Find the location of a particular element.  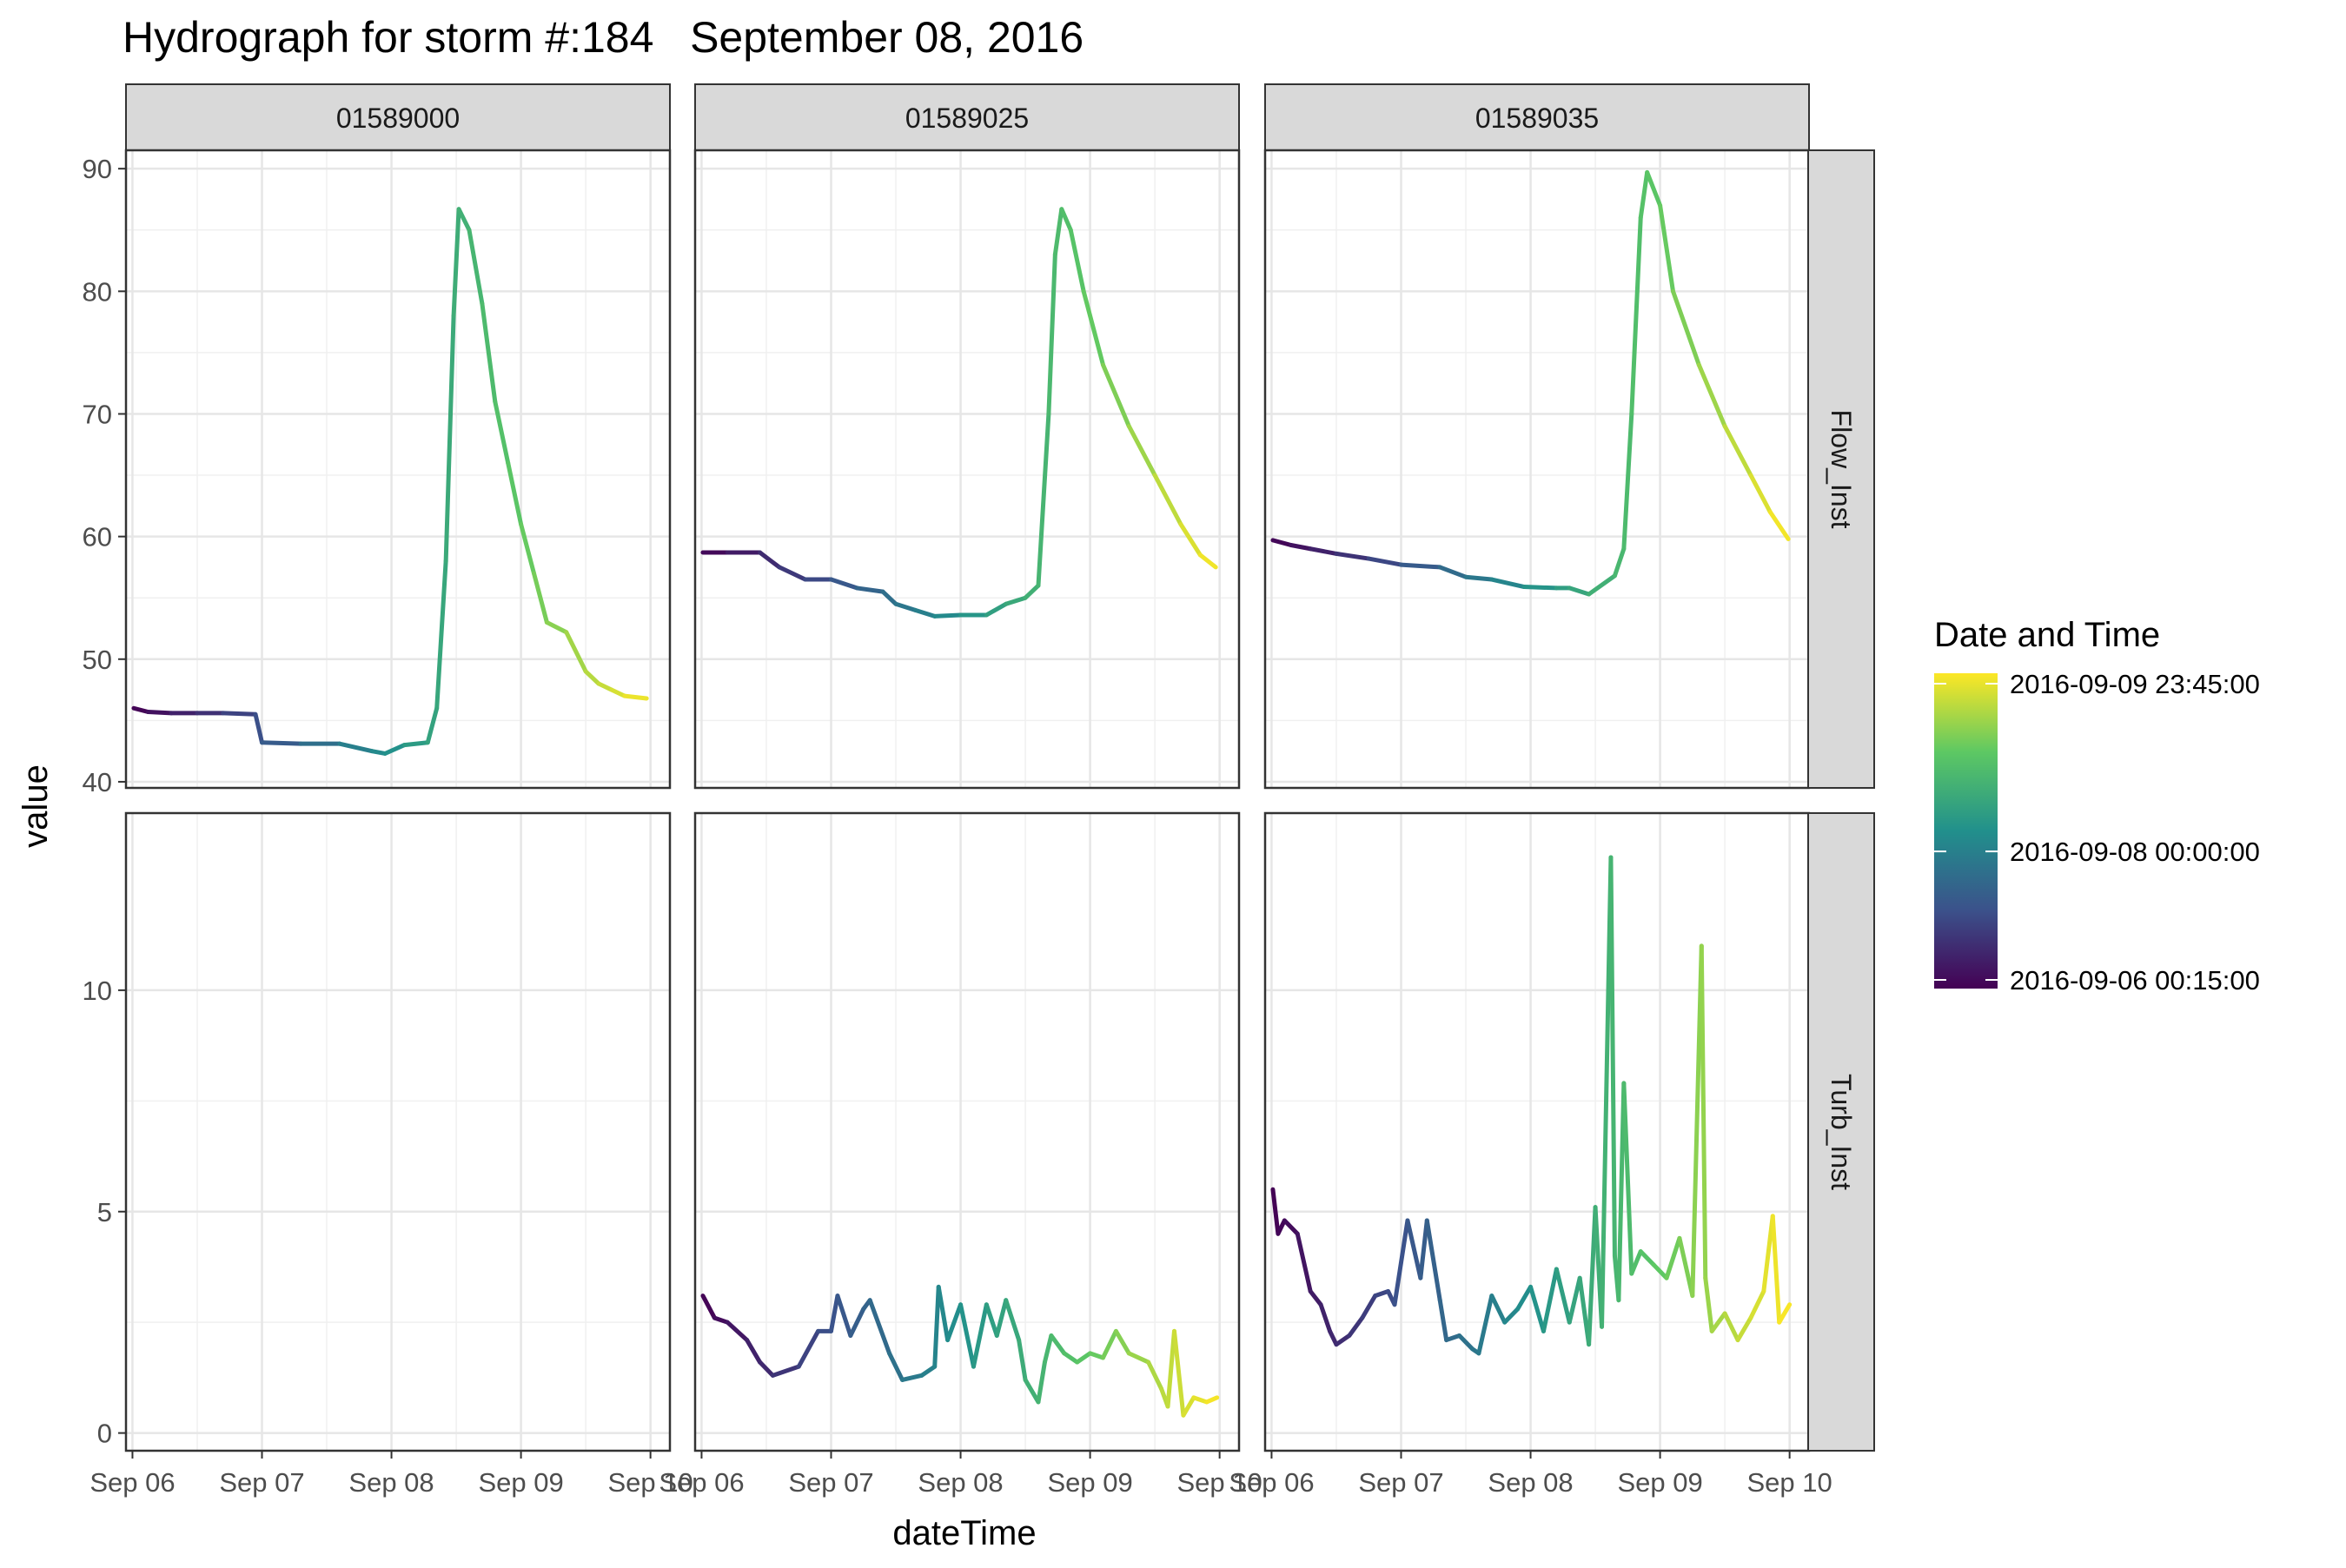

legend-label: 2016-09-09 23:45:00 is located at coordinates (2135, 684).